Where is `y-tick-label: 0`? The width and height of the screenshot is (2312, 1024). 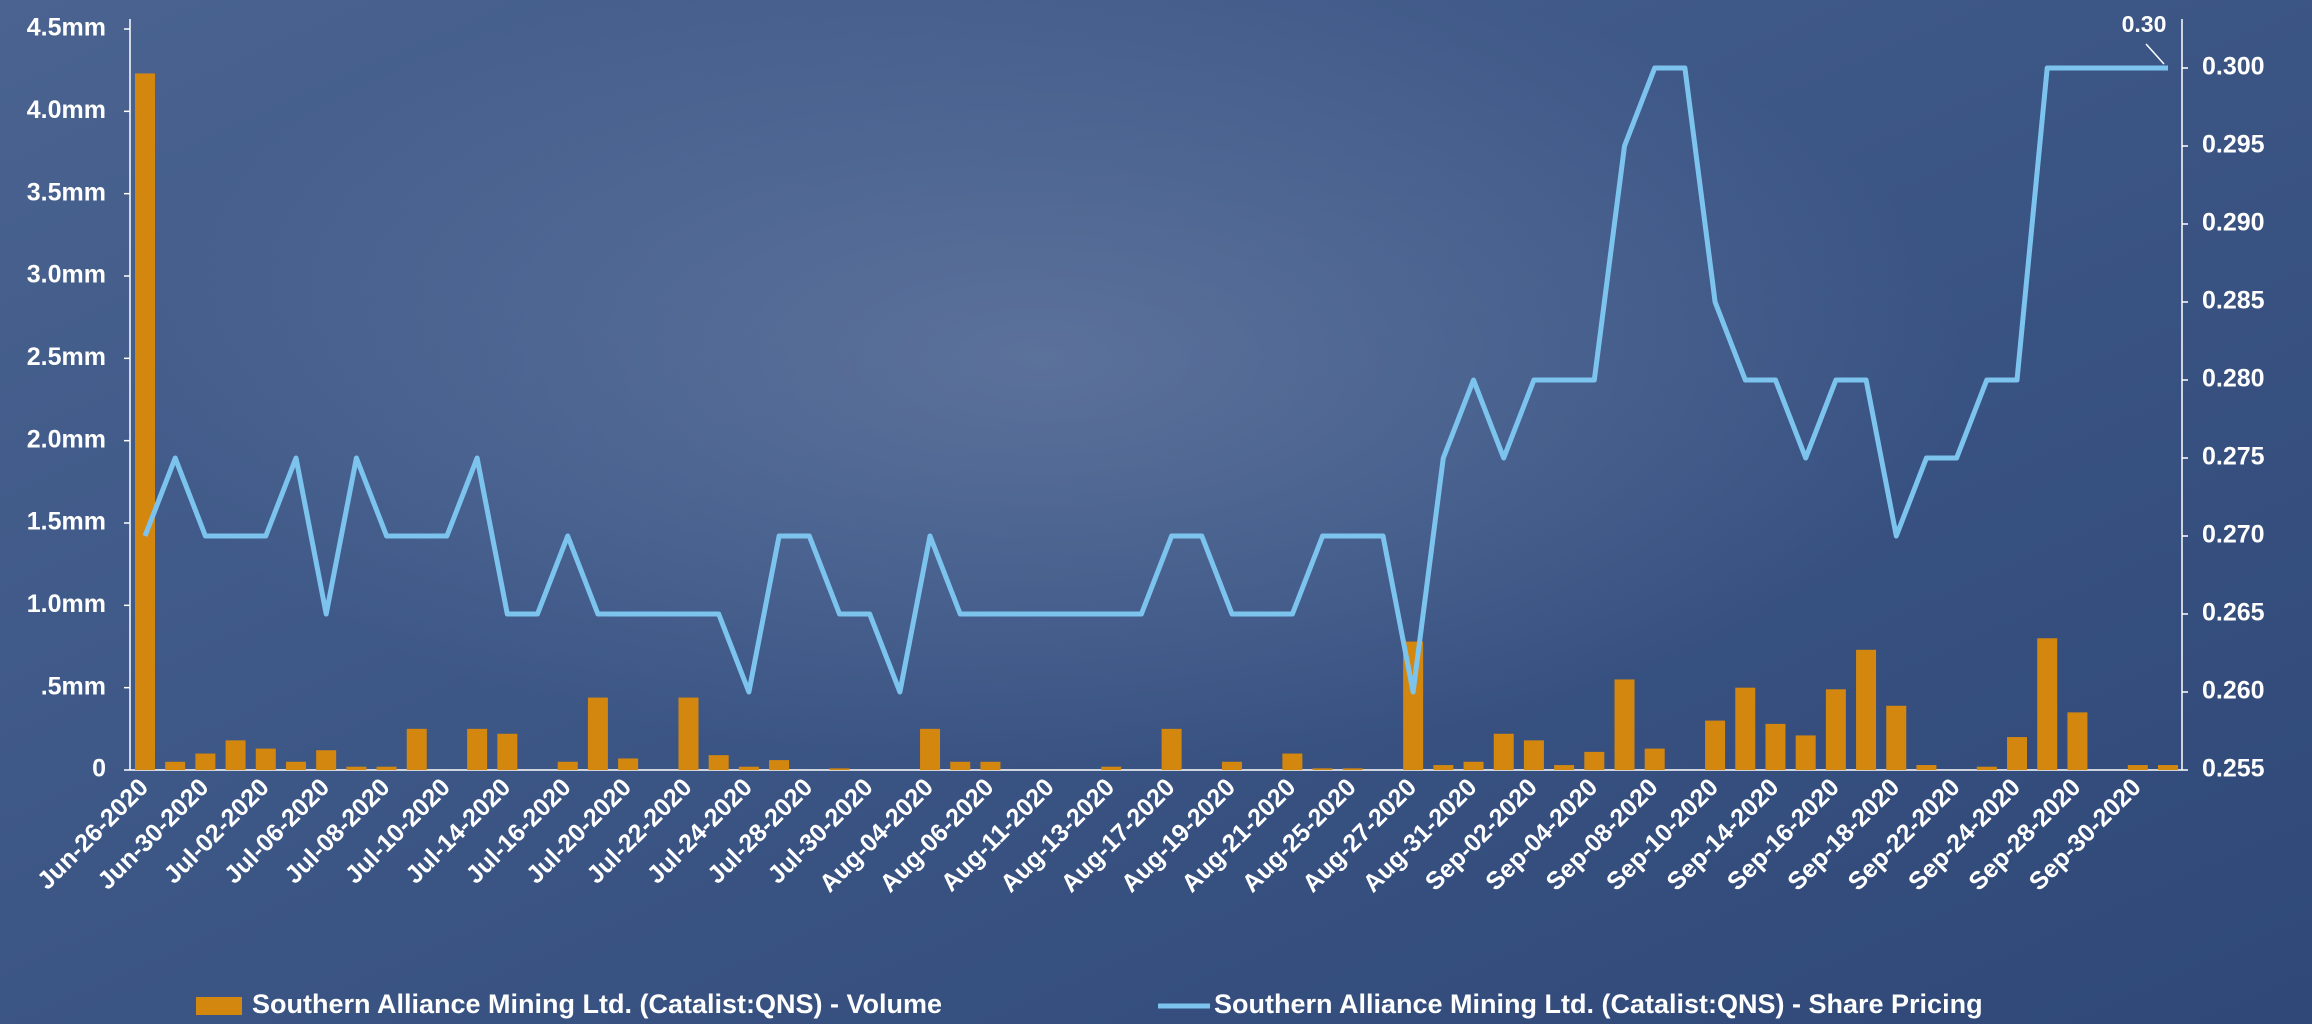 y-tick-label: 0 is located at coordinates (99, 769).